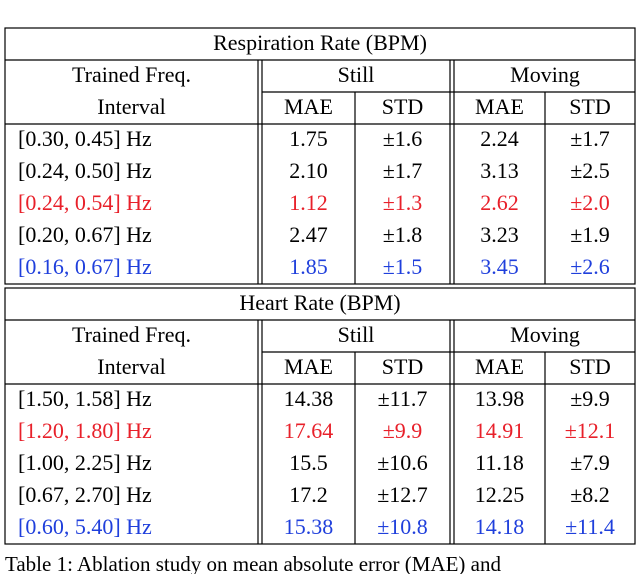 The image size is (640, 574). What do you see at coordinates (308, 494) in the screenshot?
I see `cell: 17.2` at bounding box center [308, 494].